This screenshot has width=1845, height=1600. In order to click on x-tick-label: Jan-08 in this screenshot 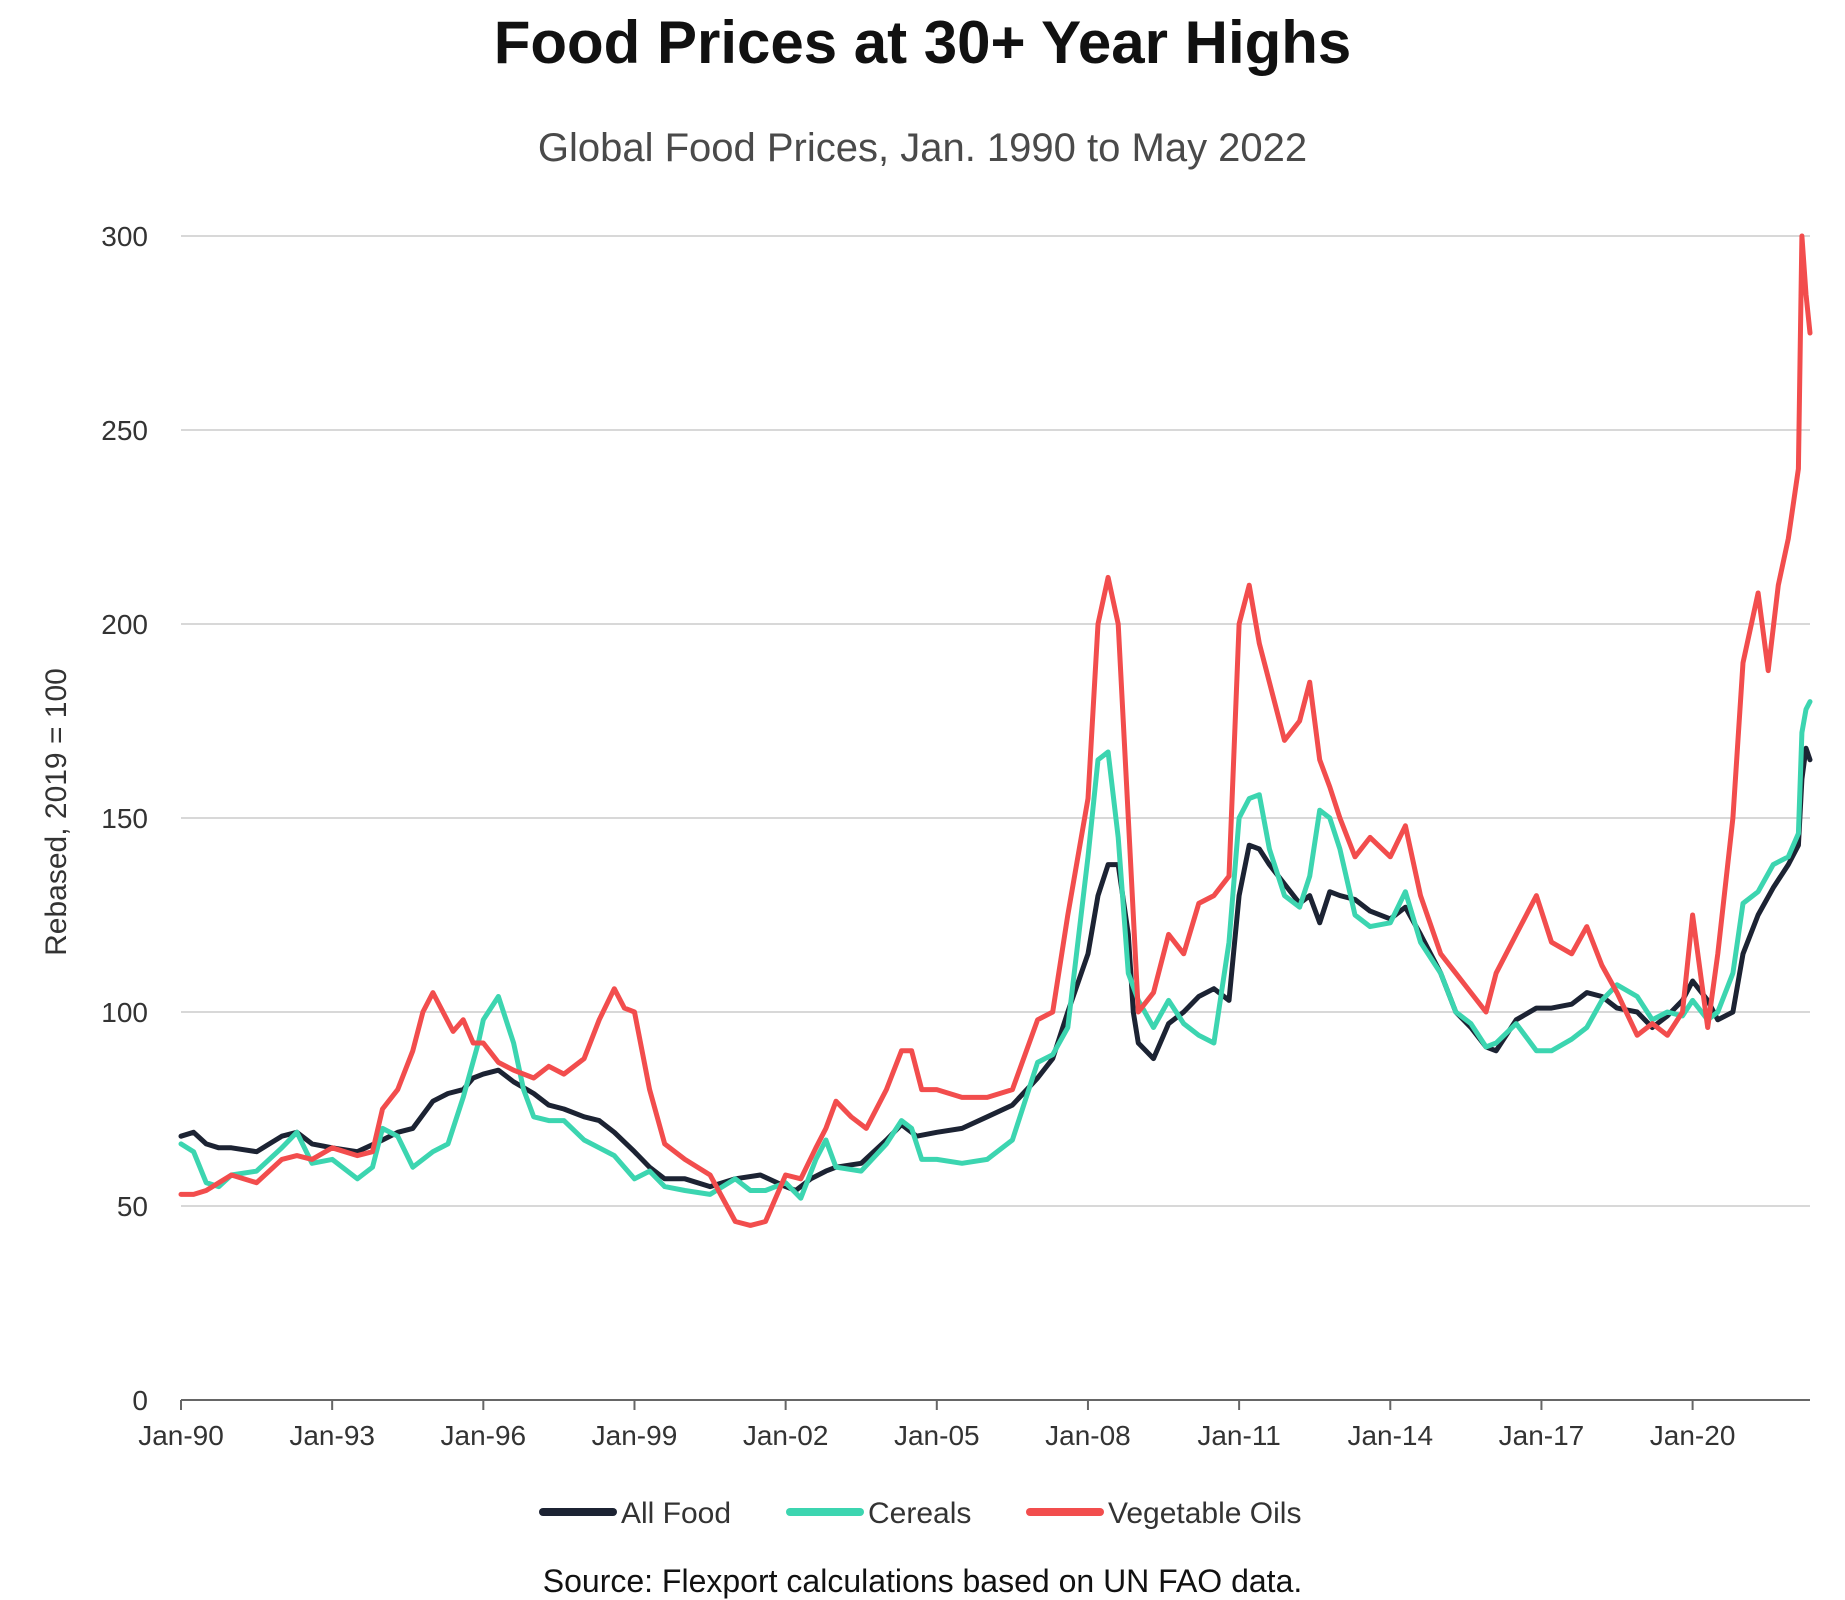, I will do `click(1088, 1435)`.